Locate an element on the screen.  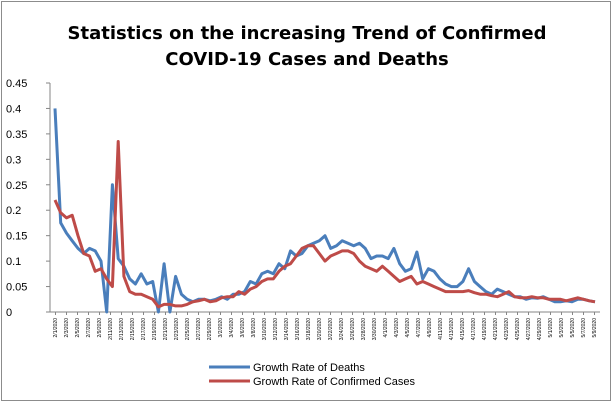
x-tick-label: 2/21/2020 is located at coordinates (166, 329).